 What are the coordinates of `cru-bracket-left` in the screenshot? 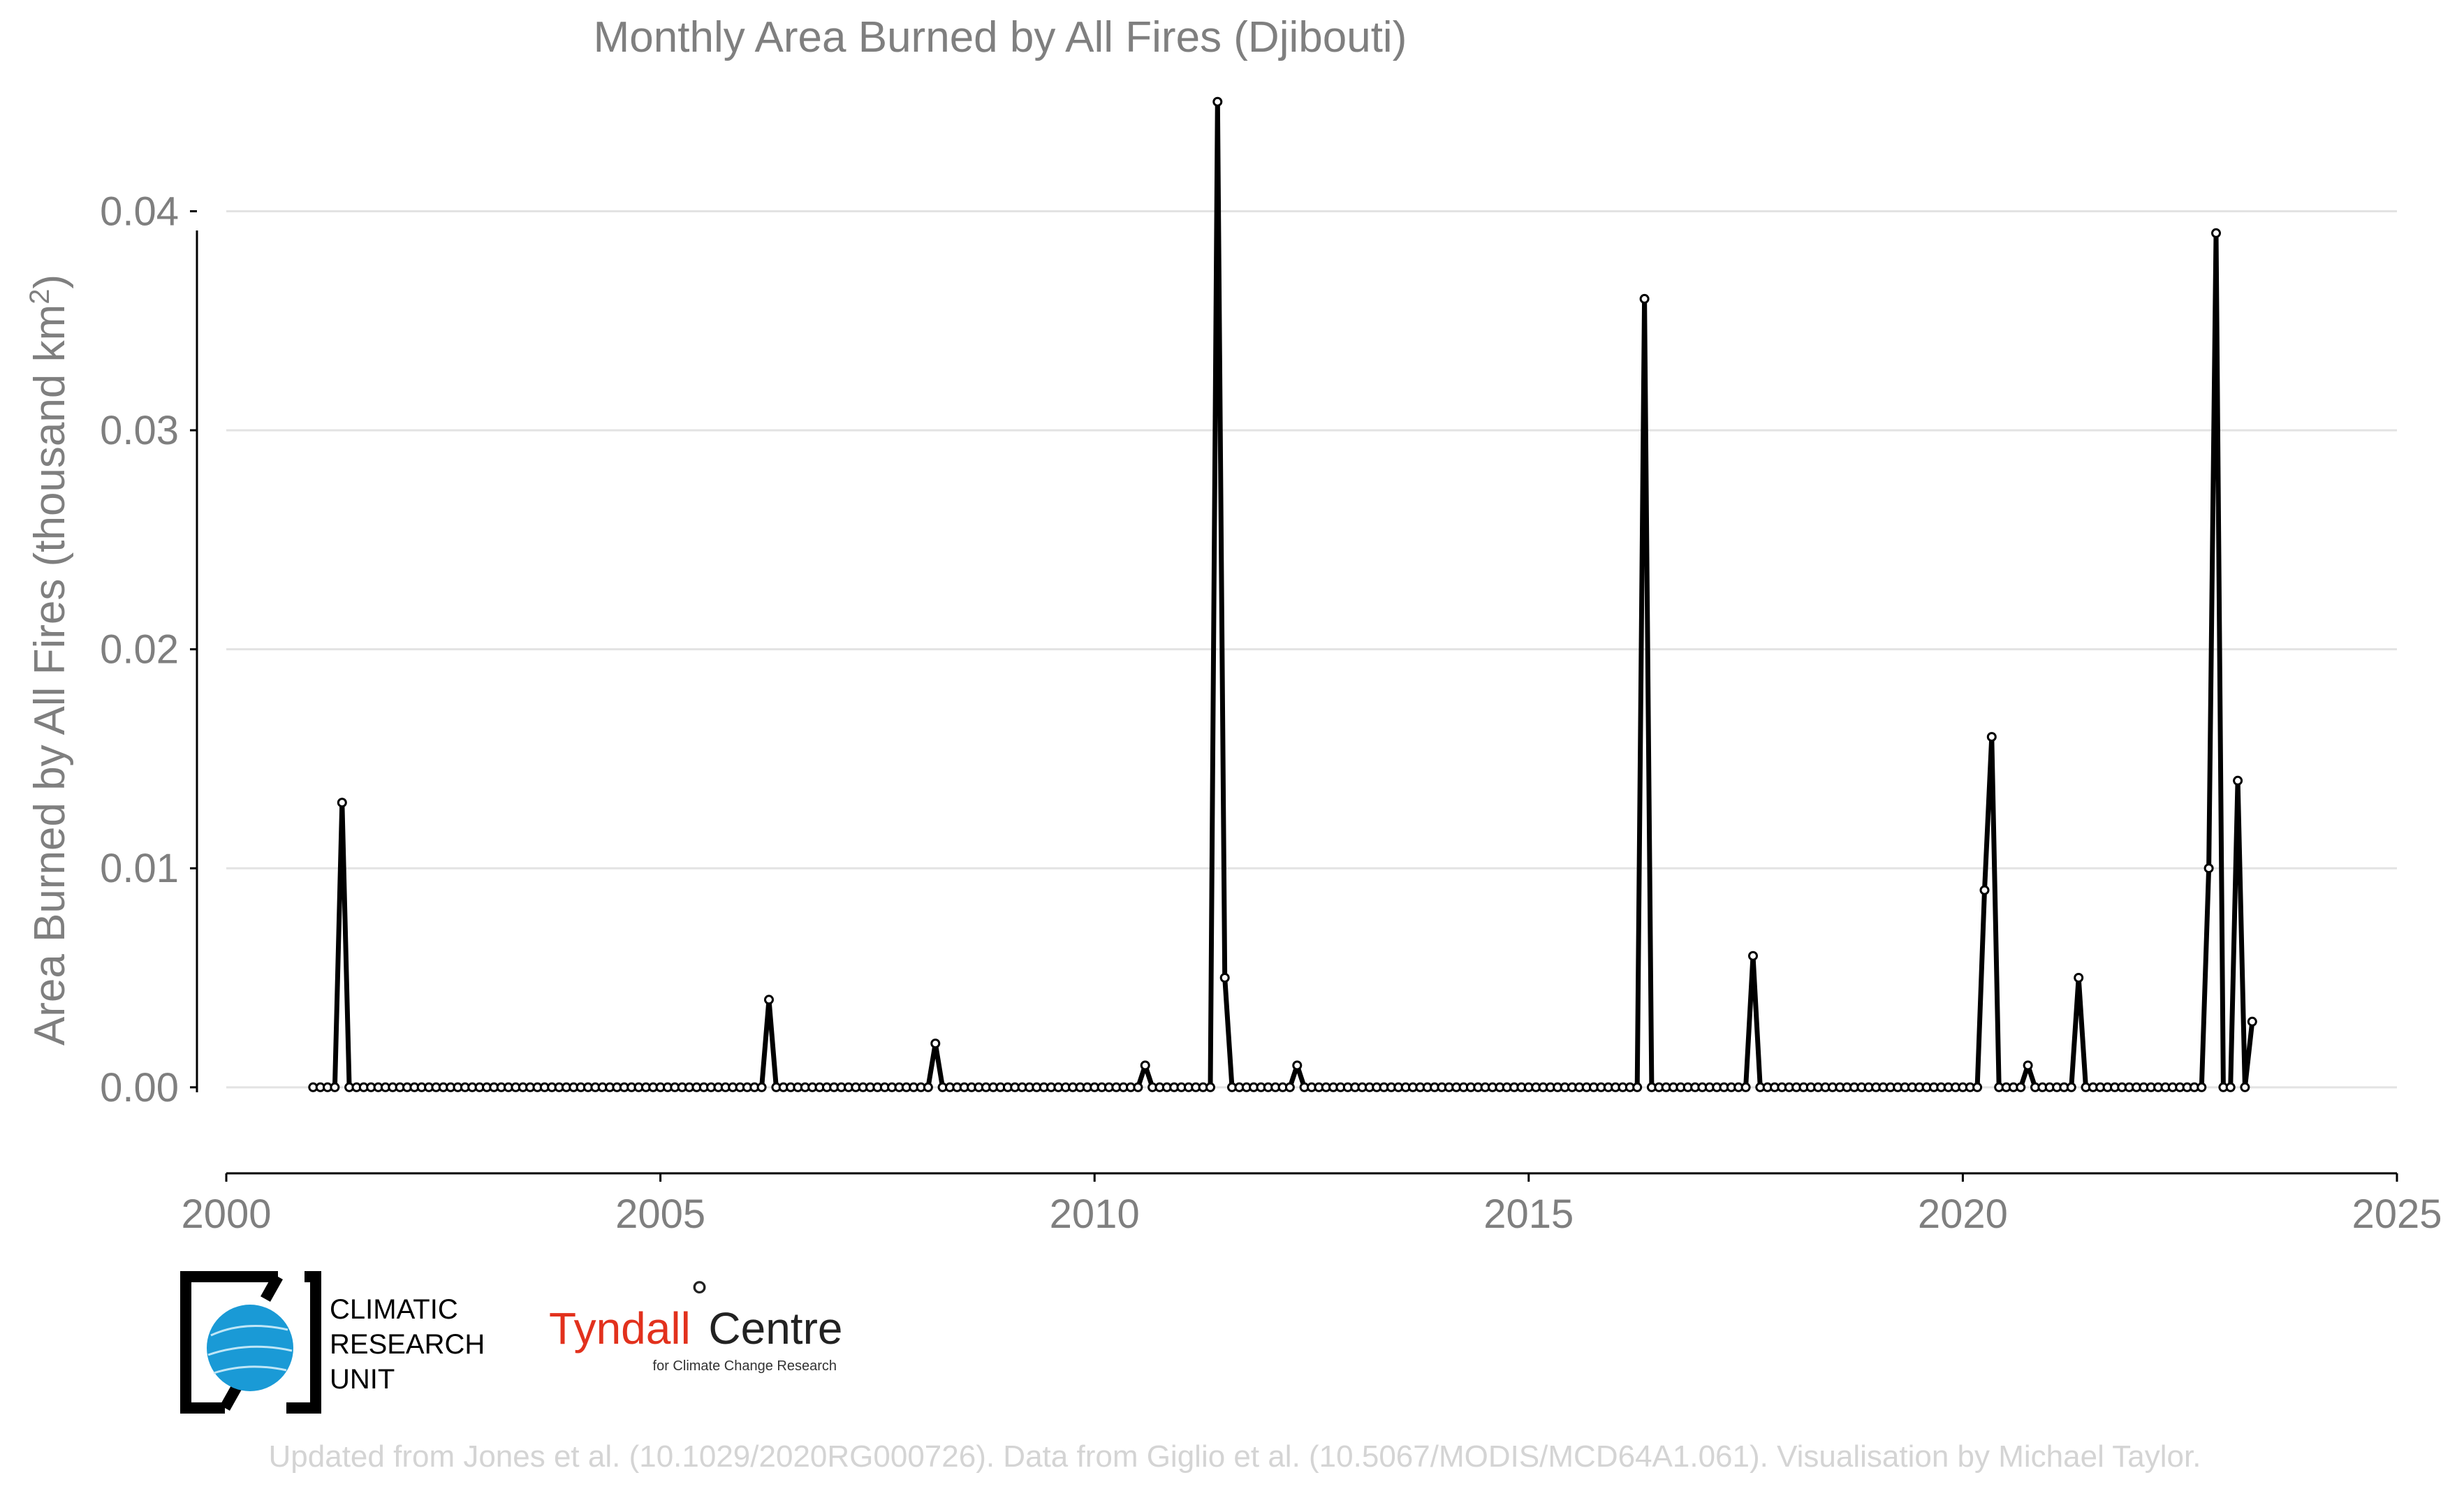 It's located at (229, 1342).